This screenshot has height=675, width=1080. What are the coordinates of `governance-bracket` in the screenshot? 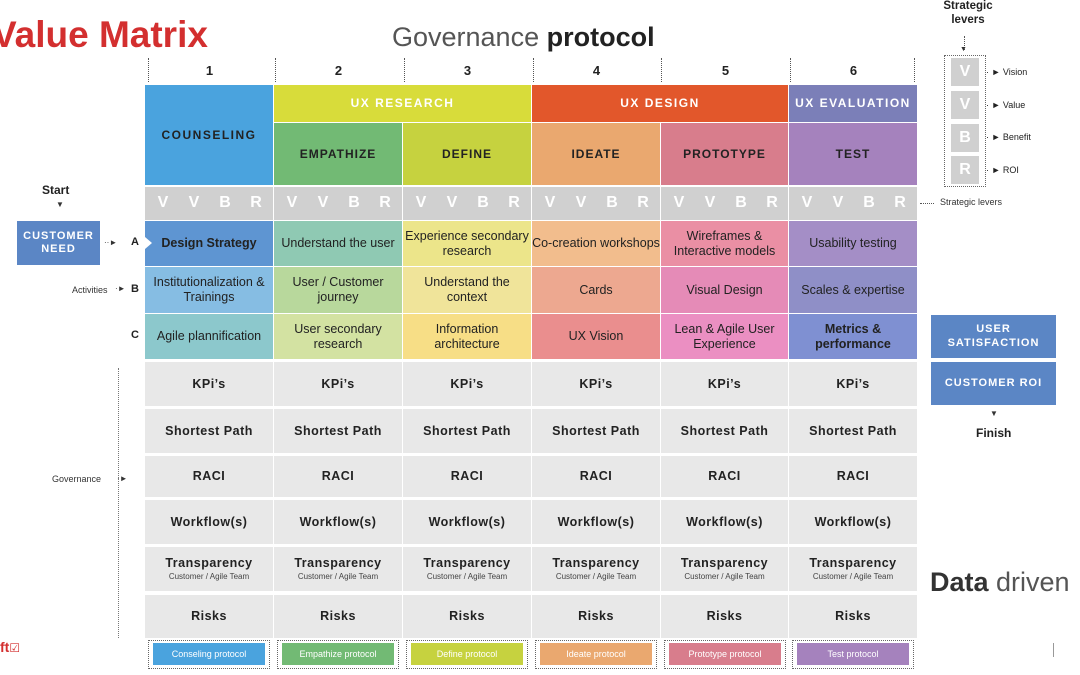 It's located at (118, 503).